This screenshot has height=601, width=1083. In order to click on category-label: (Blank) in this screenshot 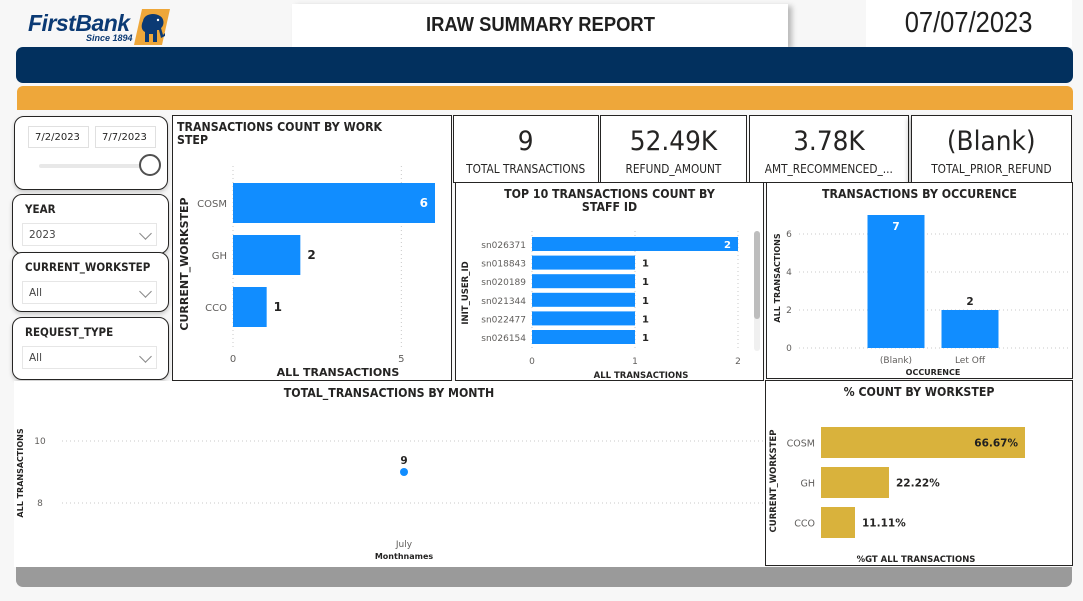, I will do `click(896, 361)`.